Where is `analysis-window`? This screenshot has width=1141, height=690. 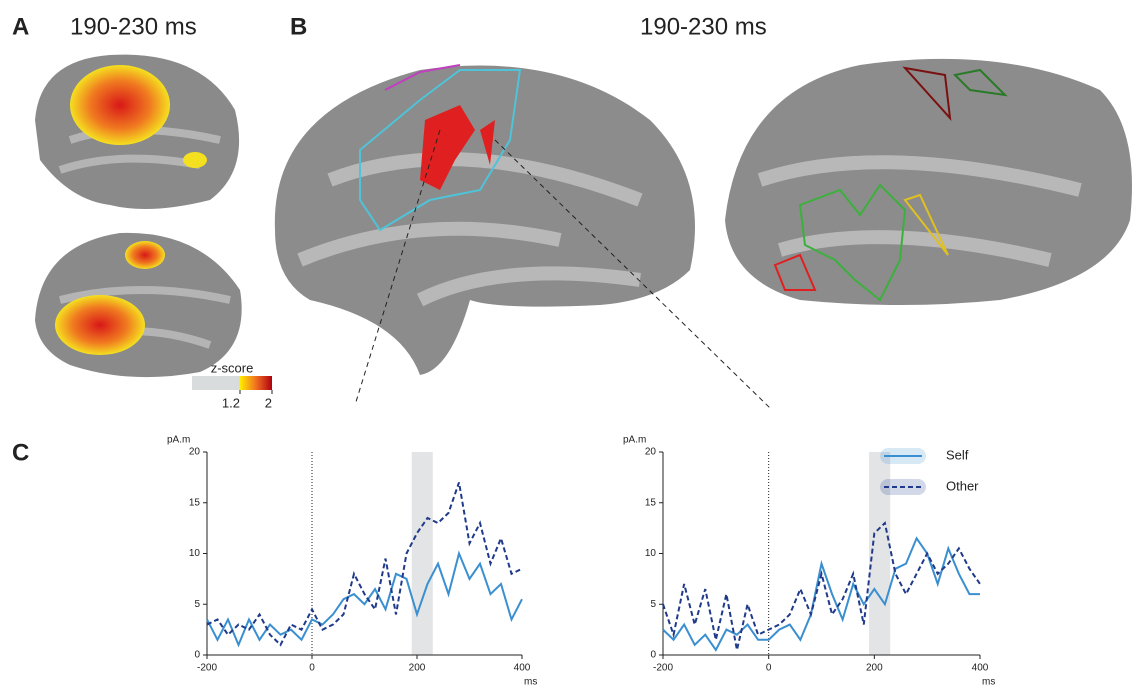
analysis-window is located at coordinates (422, 553).